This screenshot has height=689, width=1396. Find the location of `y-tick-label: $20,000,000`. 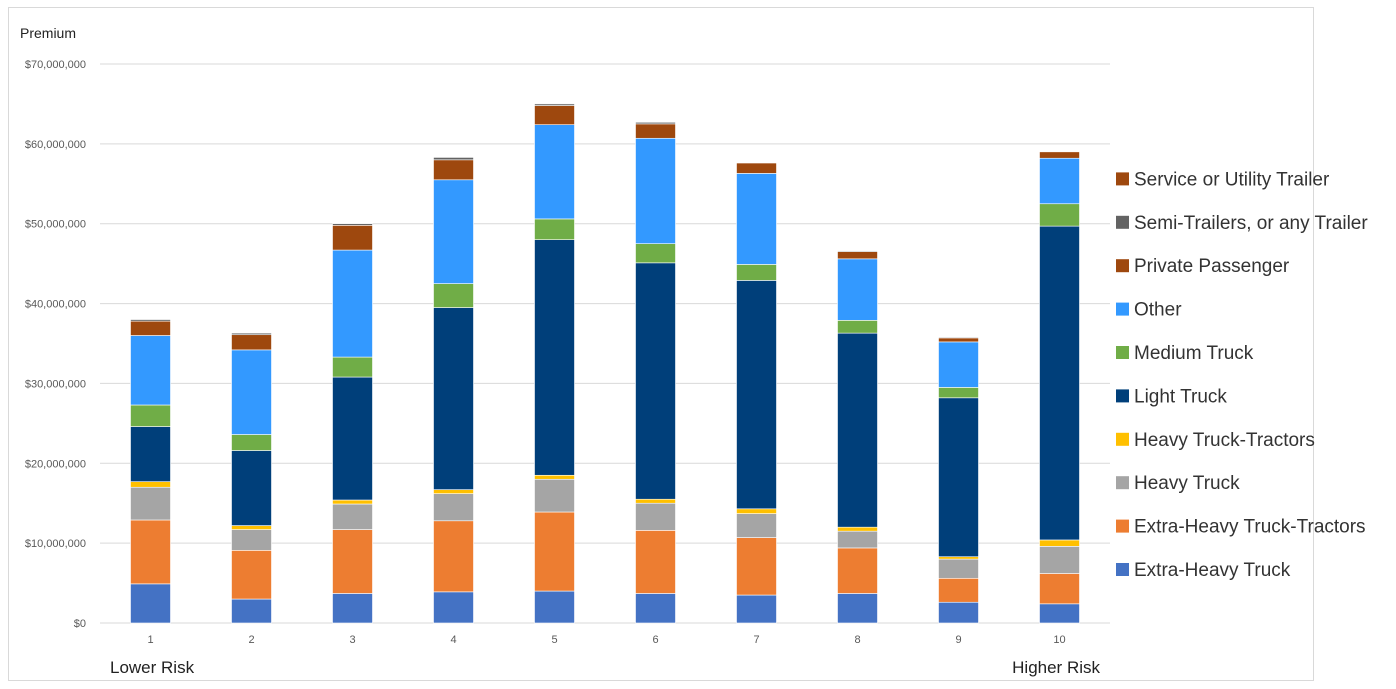

y-tick-label: $20,000,000 is located at coordinates (55, 464).